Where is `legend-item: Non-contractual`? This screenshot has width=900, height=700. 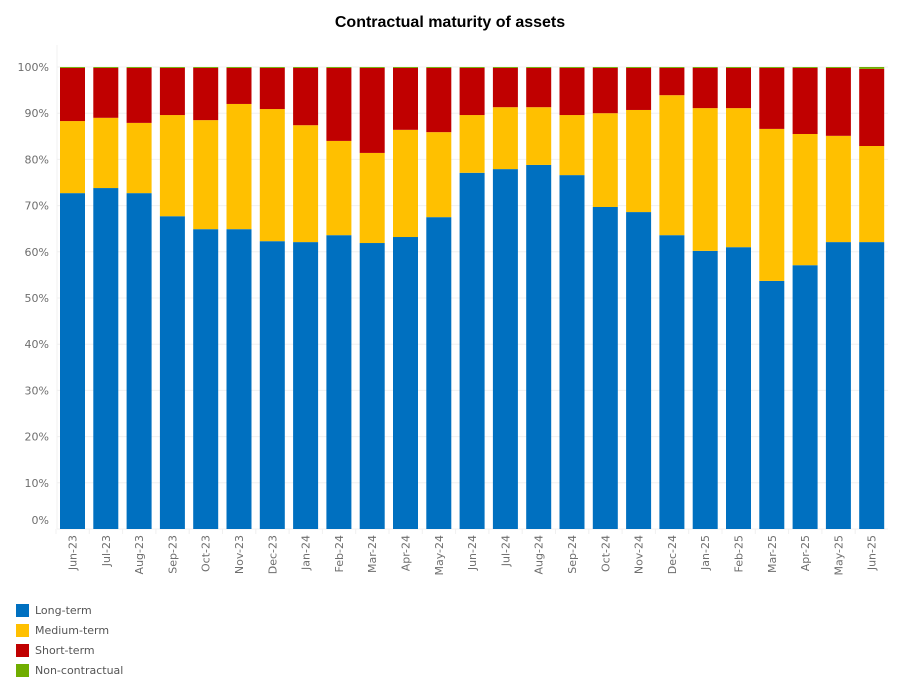 legend-item: Non-contractual is located at coordinates (69, 670).